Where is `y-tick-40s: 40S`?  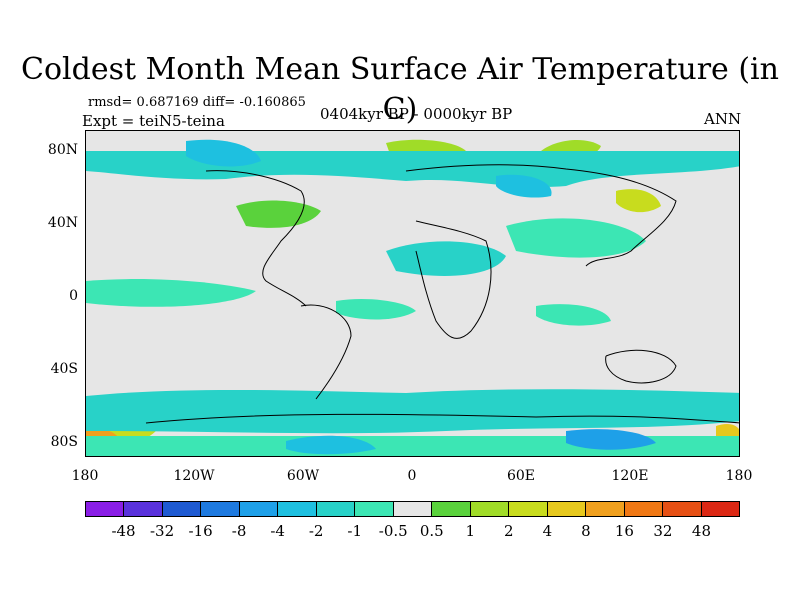 y-tick-40s: 40S is located at coordinates (64, 369).